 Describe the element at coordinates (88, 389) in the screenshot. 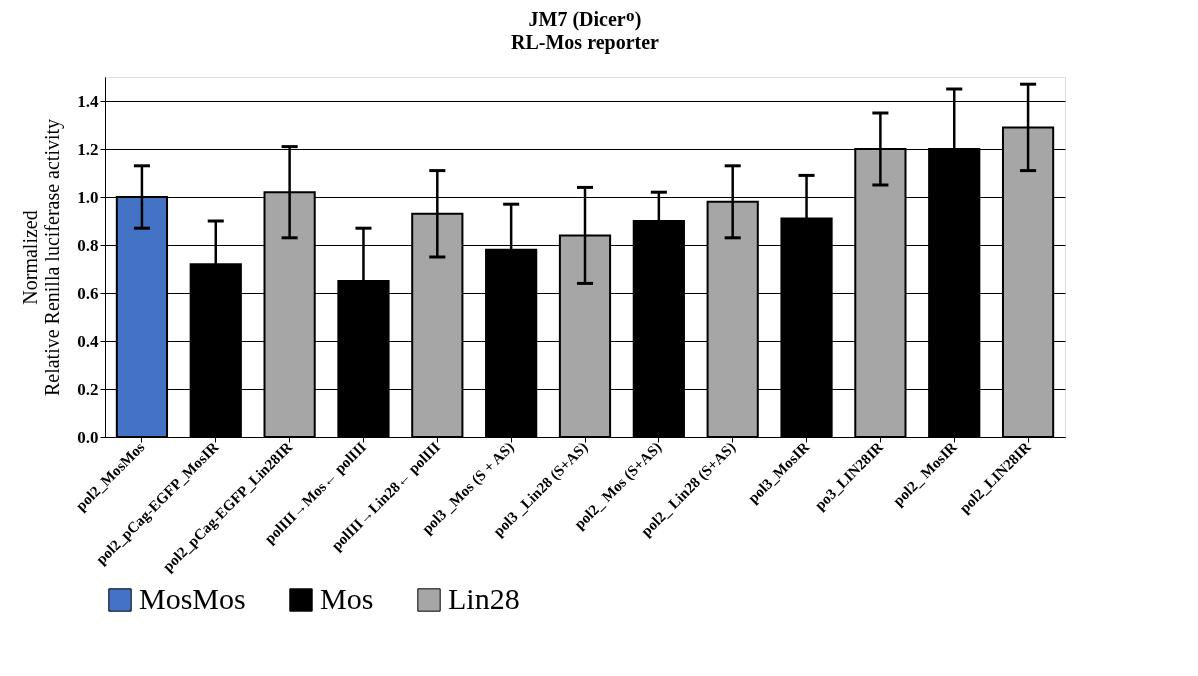

I see `y-tick-label: 0.2` at that location.